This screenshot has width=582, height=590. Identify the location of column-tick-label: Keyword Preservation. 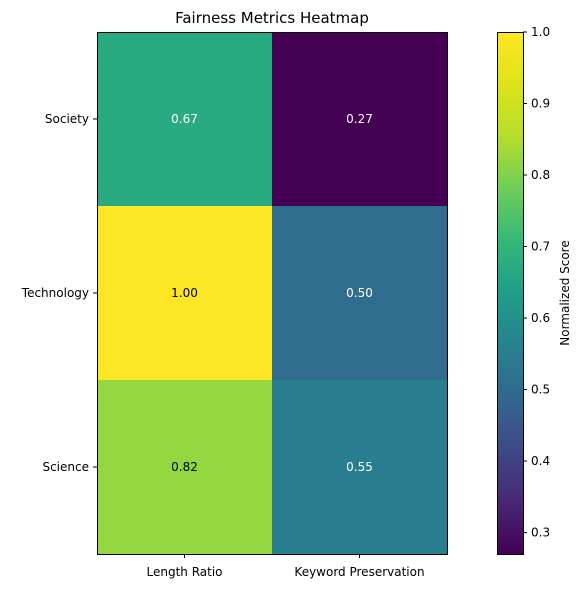
(359, 572).